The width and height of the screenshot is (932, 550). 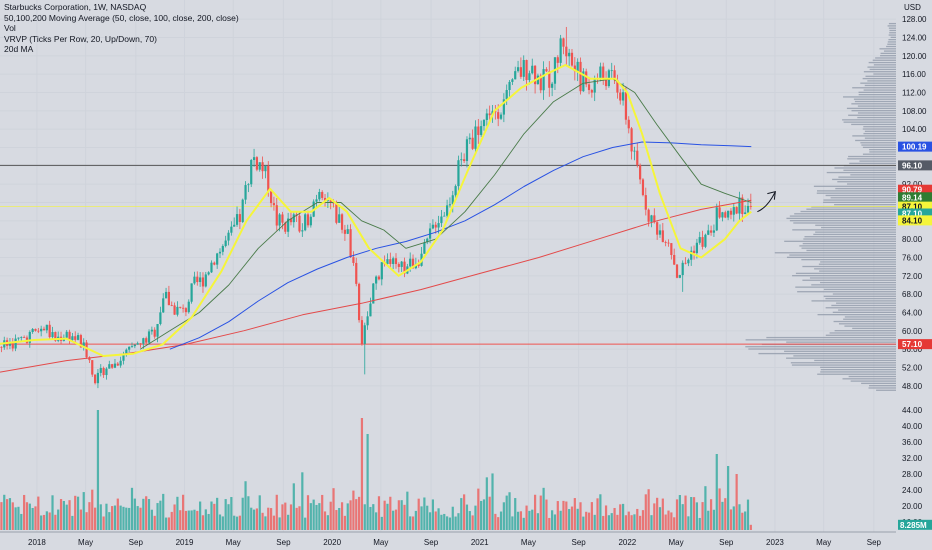 I want to click on price-tick-label: 52.00, so click(x=912, y=368).